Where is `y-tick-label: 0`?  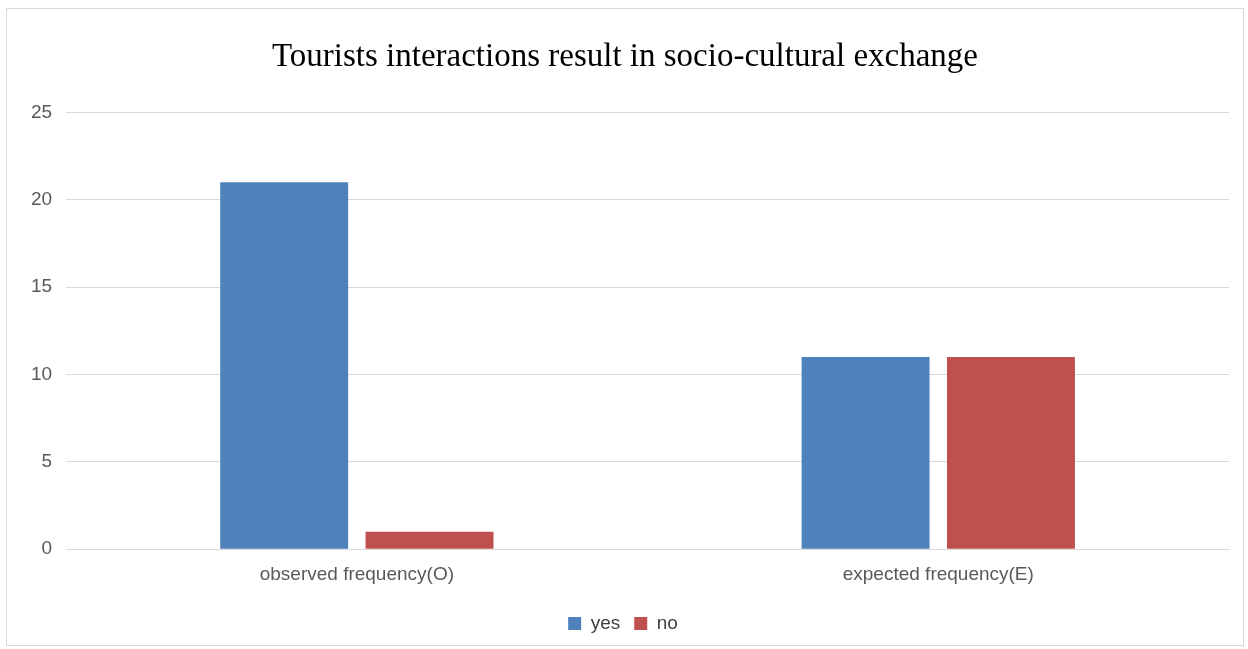
y-tick-label: 0 is located at coordinates (47, 548).